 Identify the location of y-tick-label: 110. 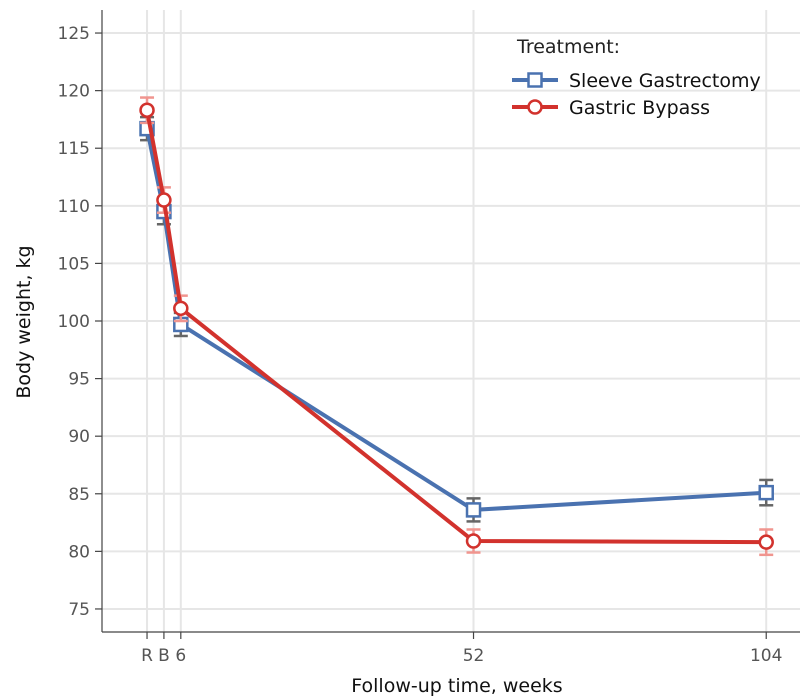
(74, 207).